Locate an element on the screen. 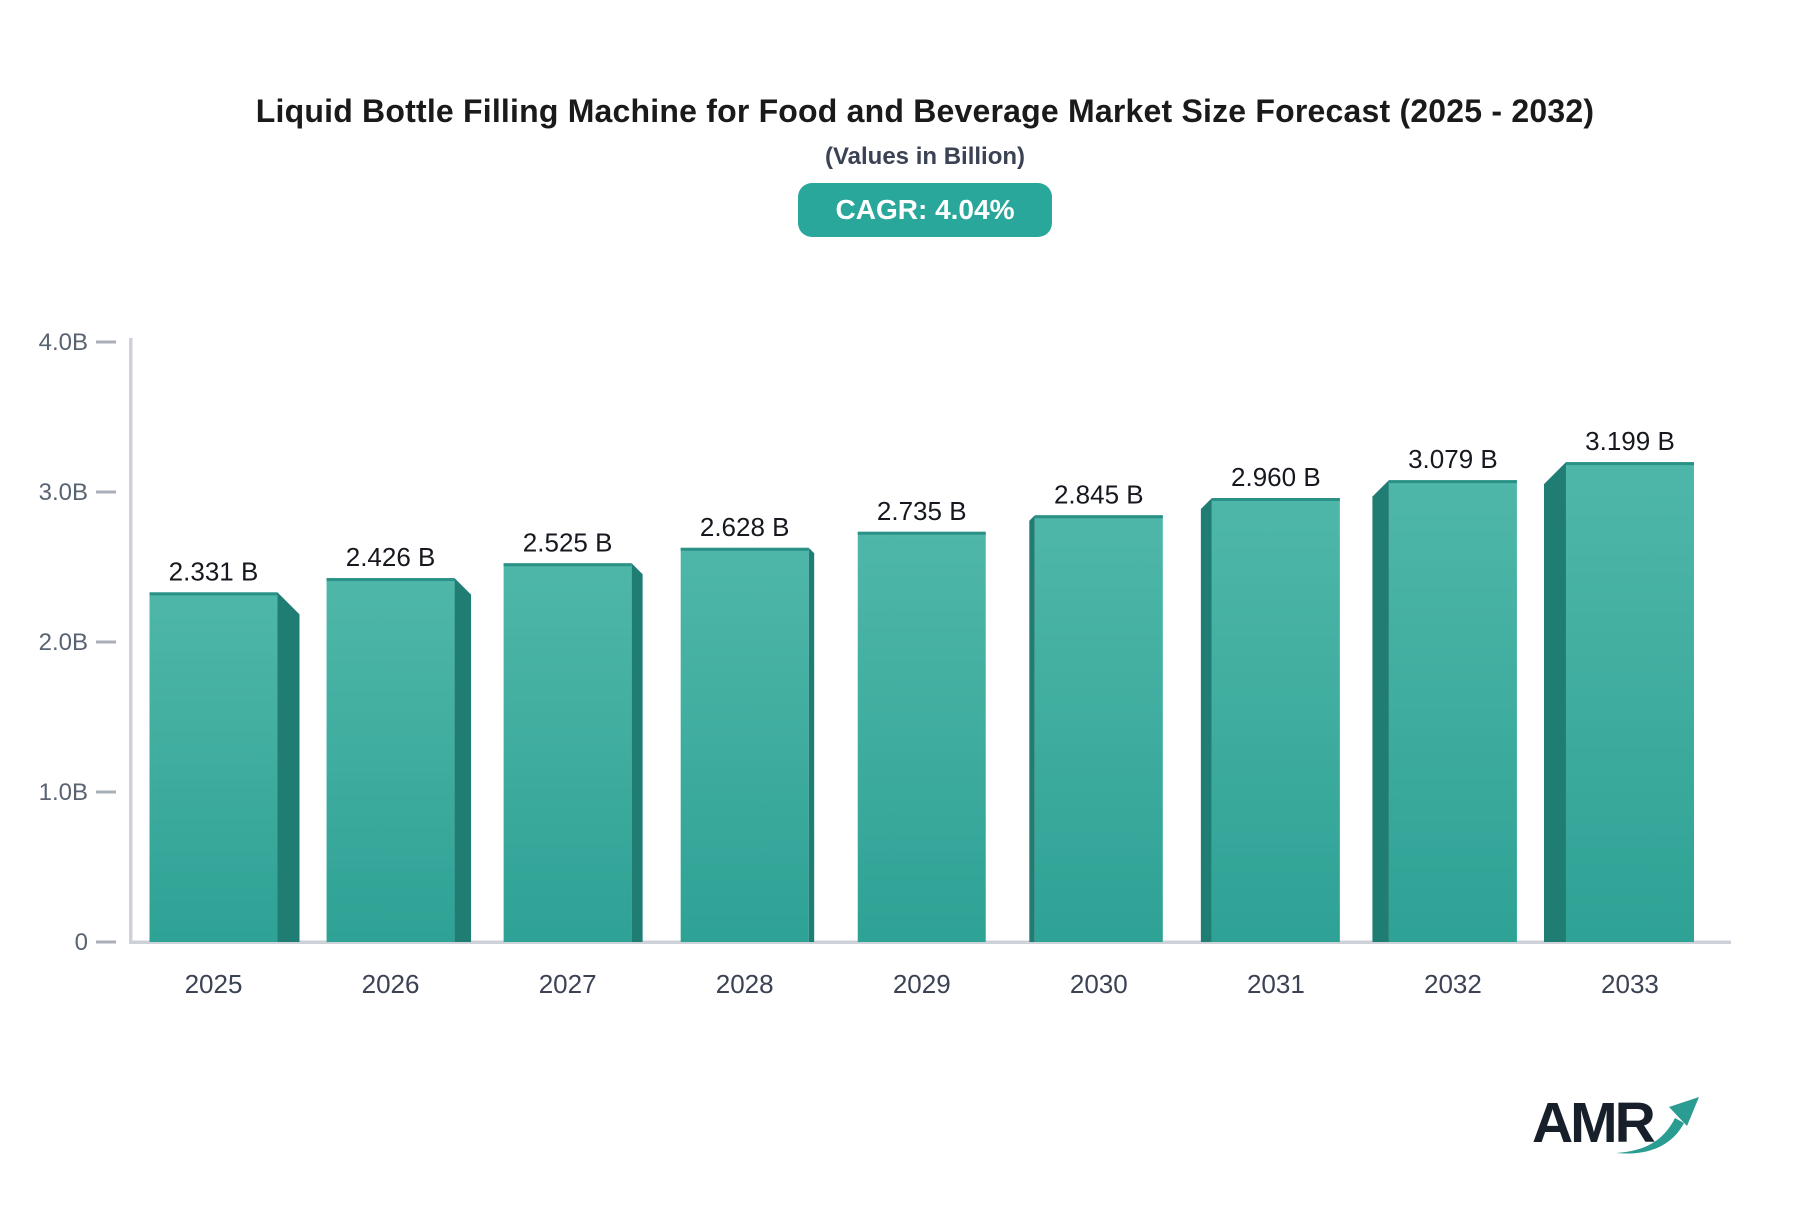 This screenshot has height=1212, width=1800. bar-2031 is located at coordinates (1270, 720).